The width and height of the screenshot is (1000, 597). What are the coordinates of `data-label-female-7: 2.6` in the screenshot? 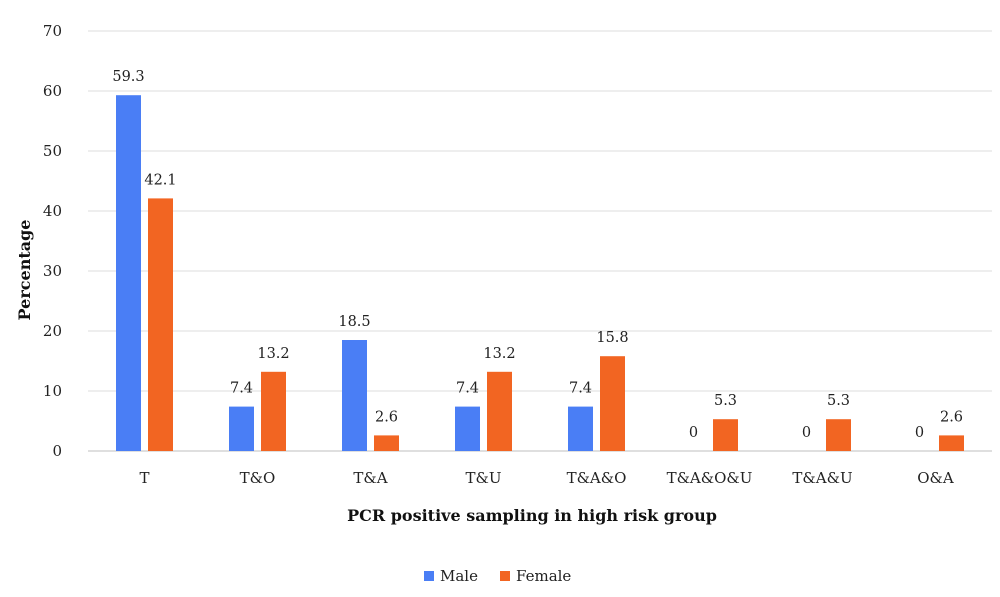 It's located at (951, 417).